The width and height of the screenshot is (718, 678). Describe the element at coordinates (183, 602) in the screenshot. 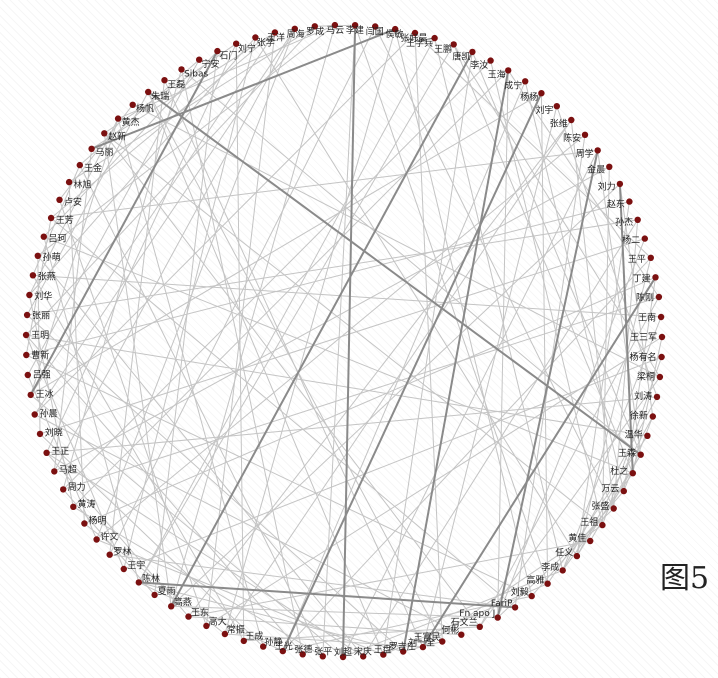

I see `node-label: 高燕` at that location.